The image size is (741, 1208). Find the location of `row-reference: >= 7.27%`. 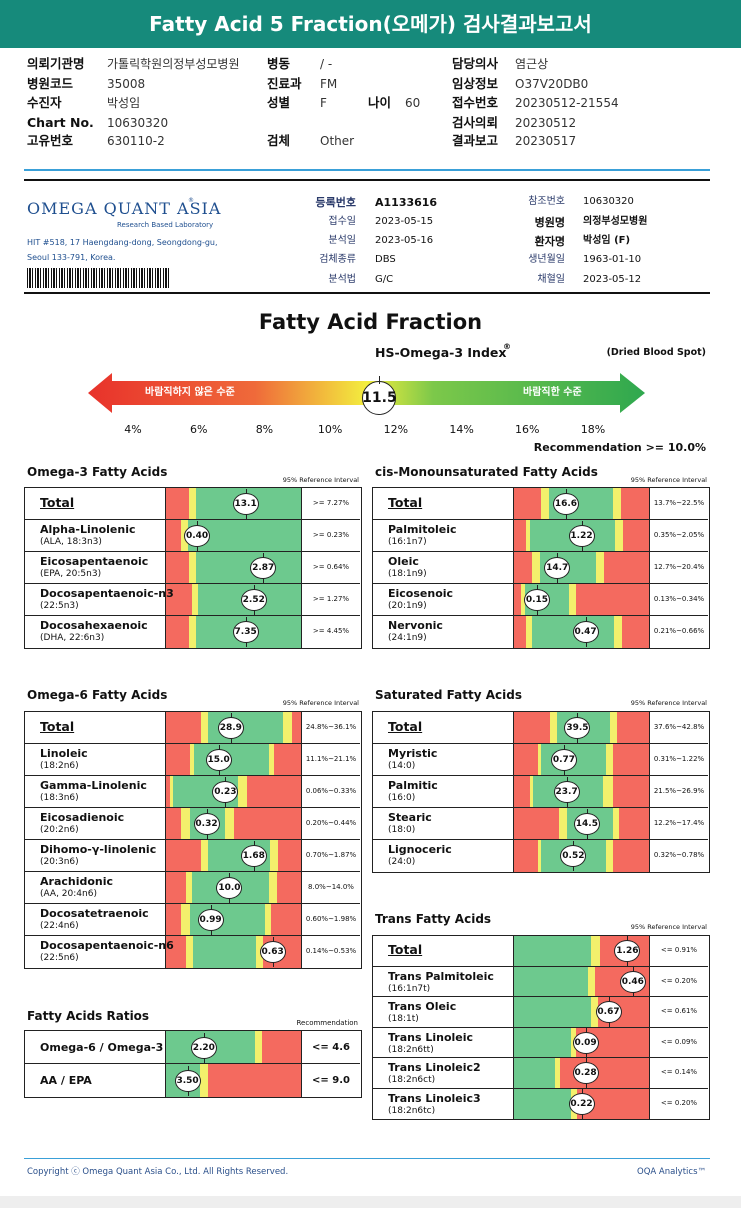

row-reference: >= 7.27% is located at coordinates (331, 503).